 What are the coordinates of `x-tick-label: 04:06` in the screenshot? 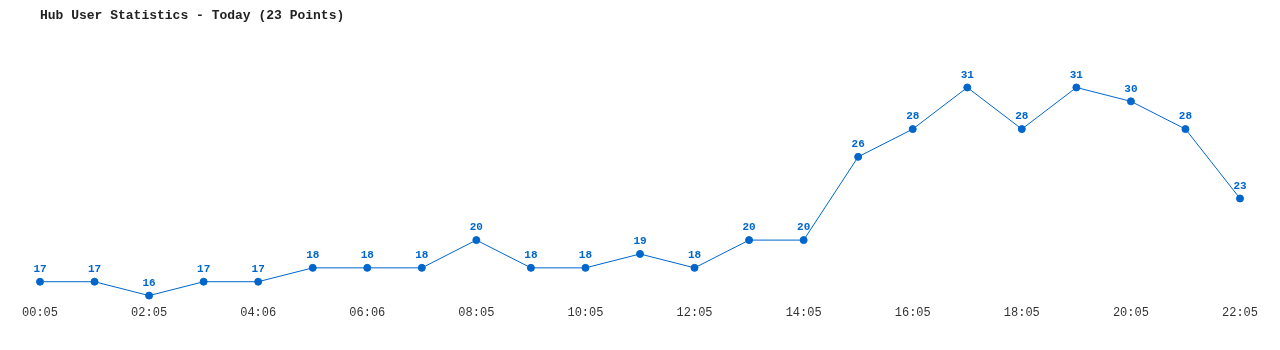 It's located at (258, 312).